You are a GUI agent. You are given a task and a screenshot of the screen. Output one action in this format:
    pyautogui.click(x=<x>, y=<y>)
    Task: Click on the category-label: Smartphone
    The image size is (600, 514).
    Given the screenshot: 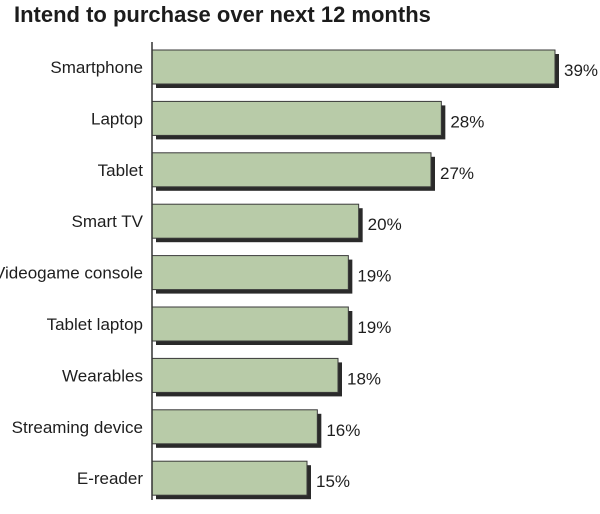 What is the action you would take?
    pyautogui.click(x=96, y=67)
    